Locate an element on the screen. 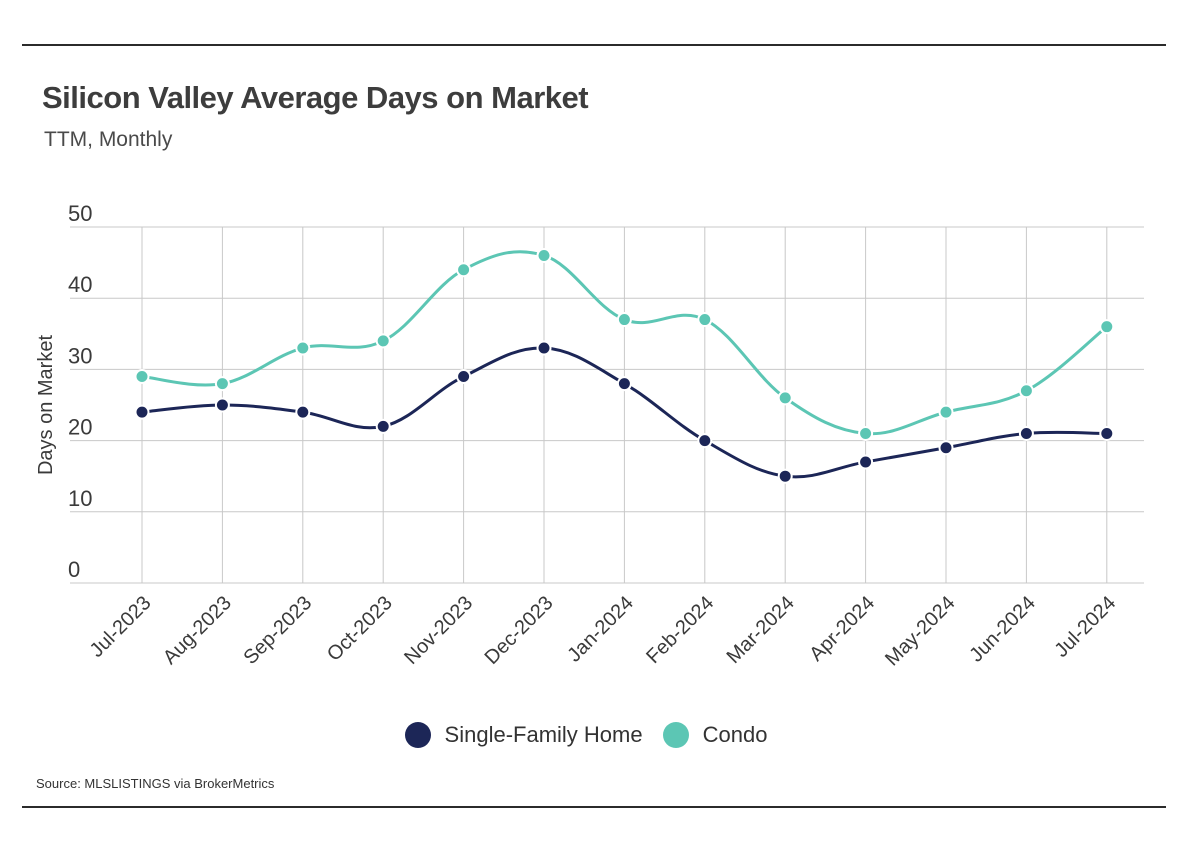  x-tick-label: Jun-2024 is located at coordinates (1002, 629).